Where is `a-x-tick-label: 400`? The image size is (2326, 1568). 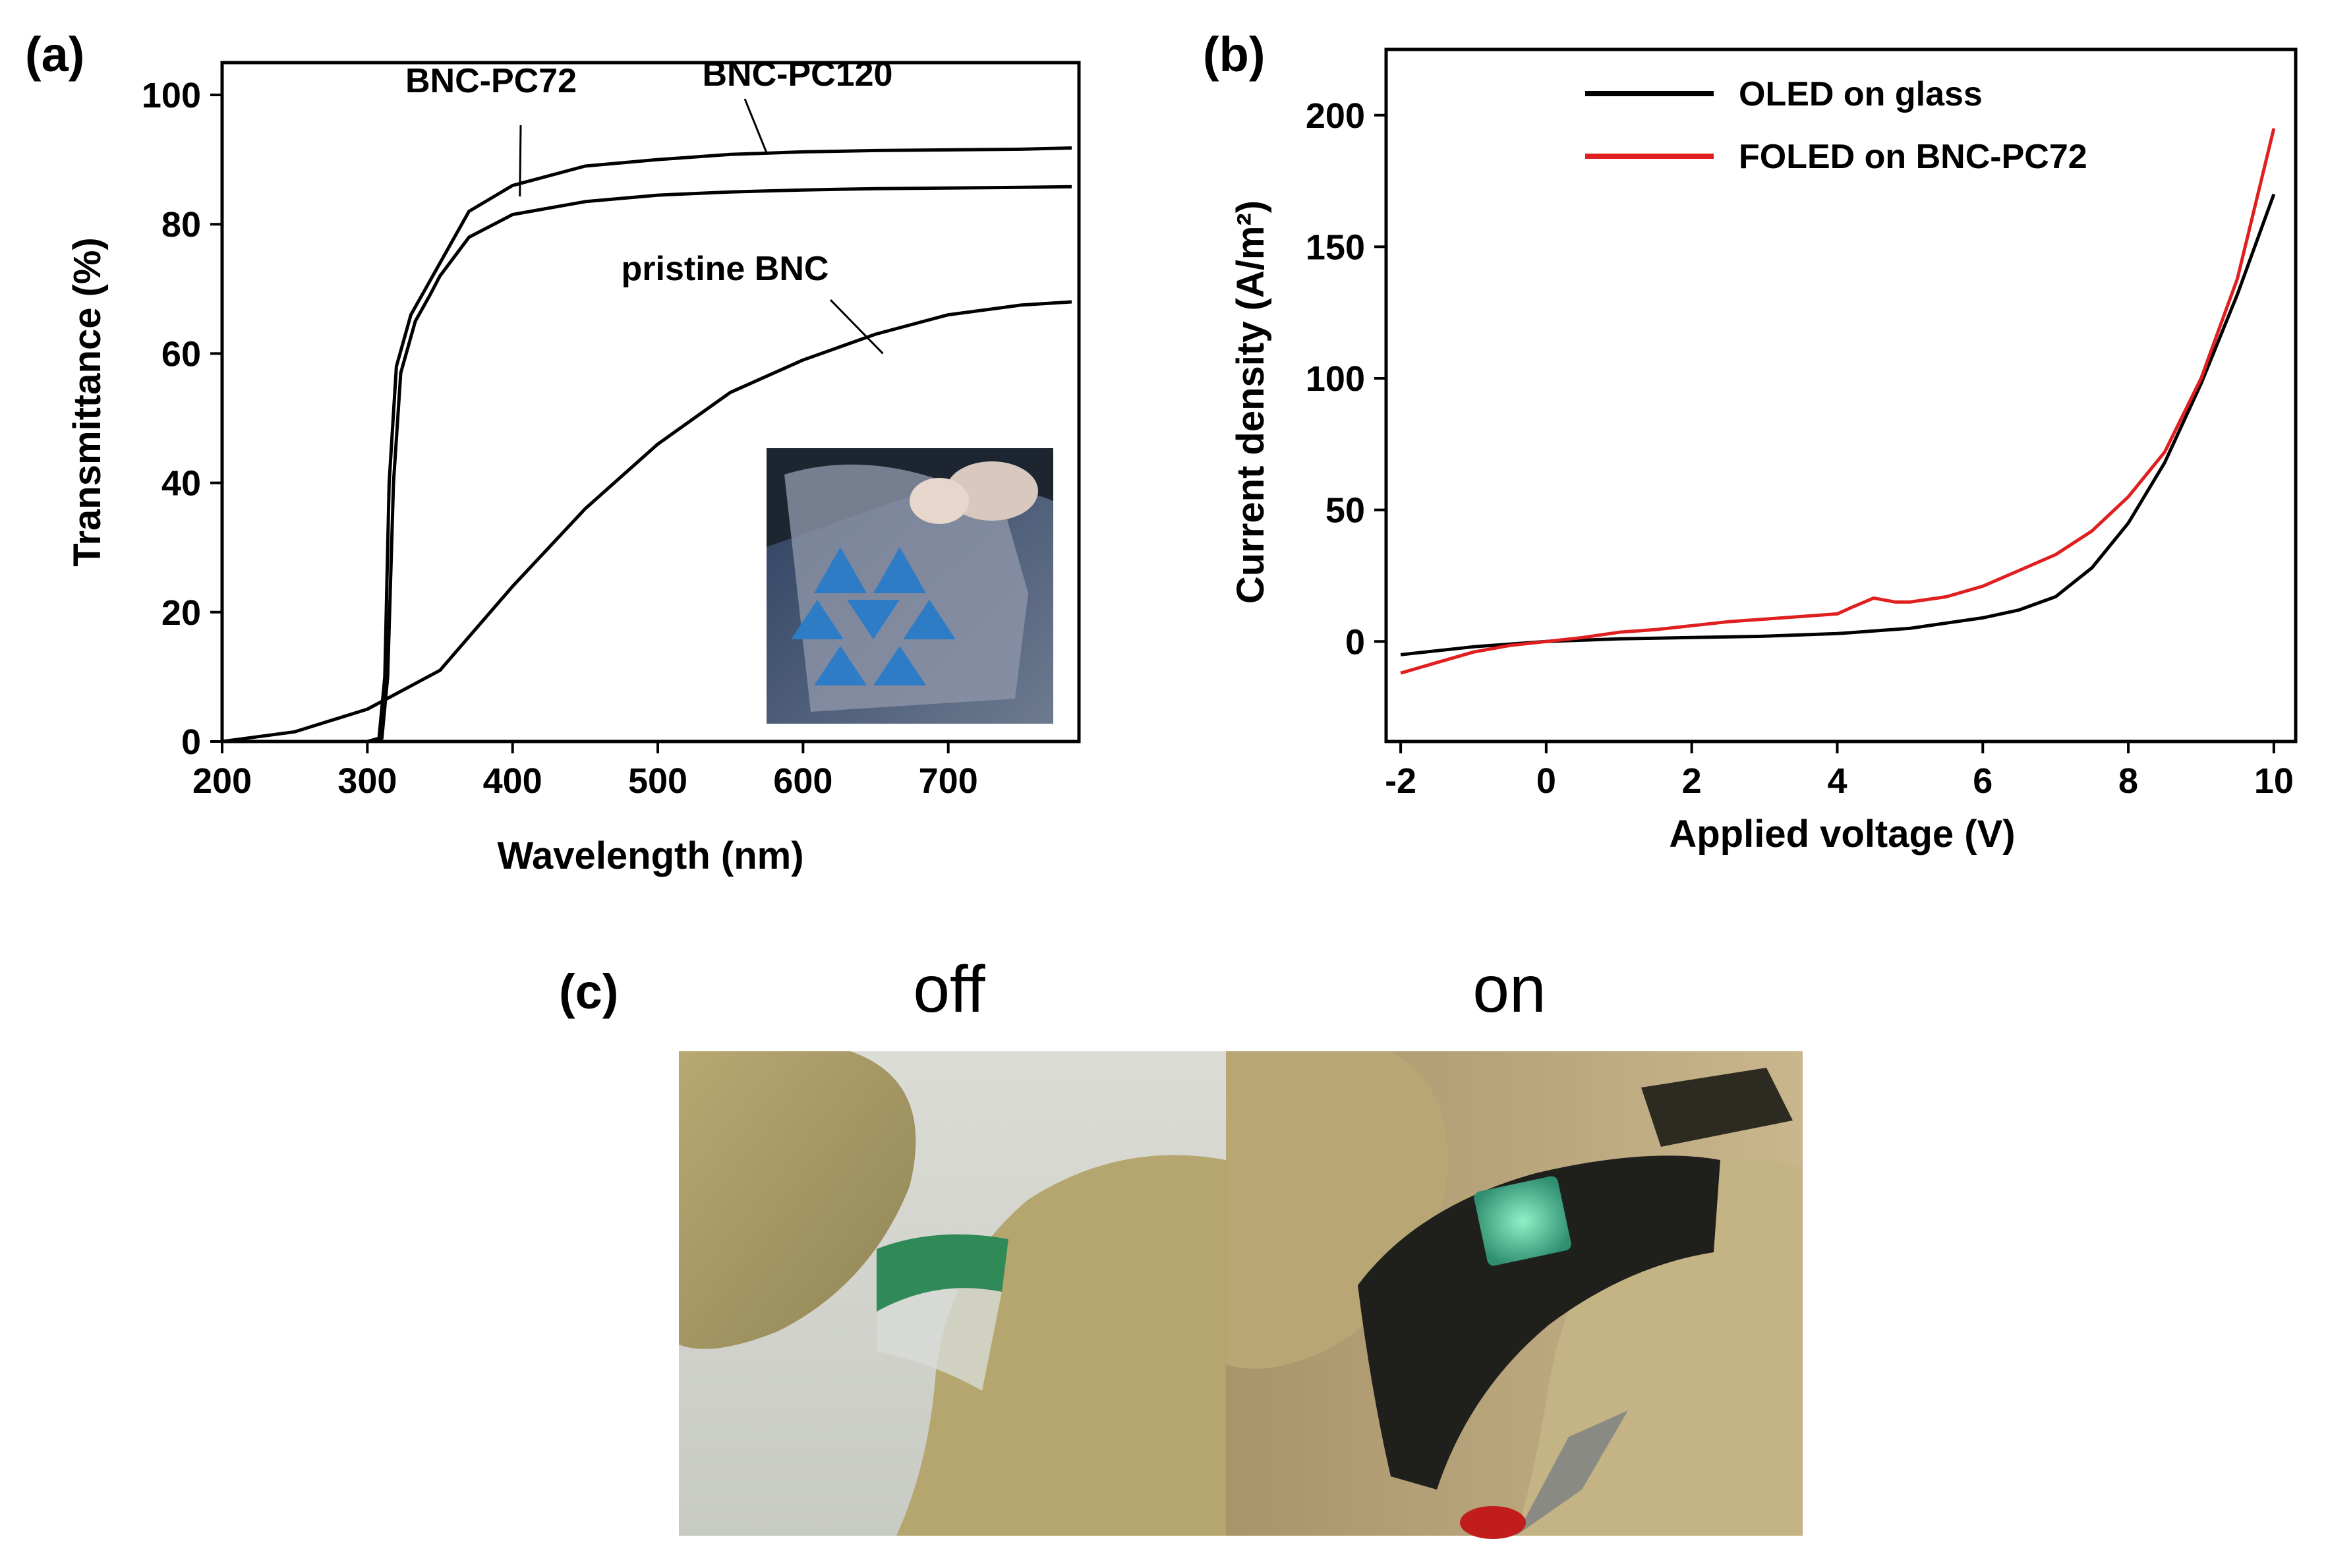 a-x-tick-label: 400 is located at coordinates (512, 781).